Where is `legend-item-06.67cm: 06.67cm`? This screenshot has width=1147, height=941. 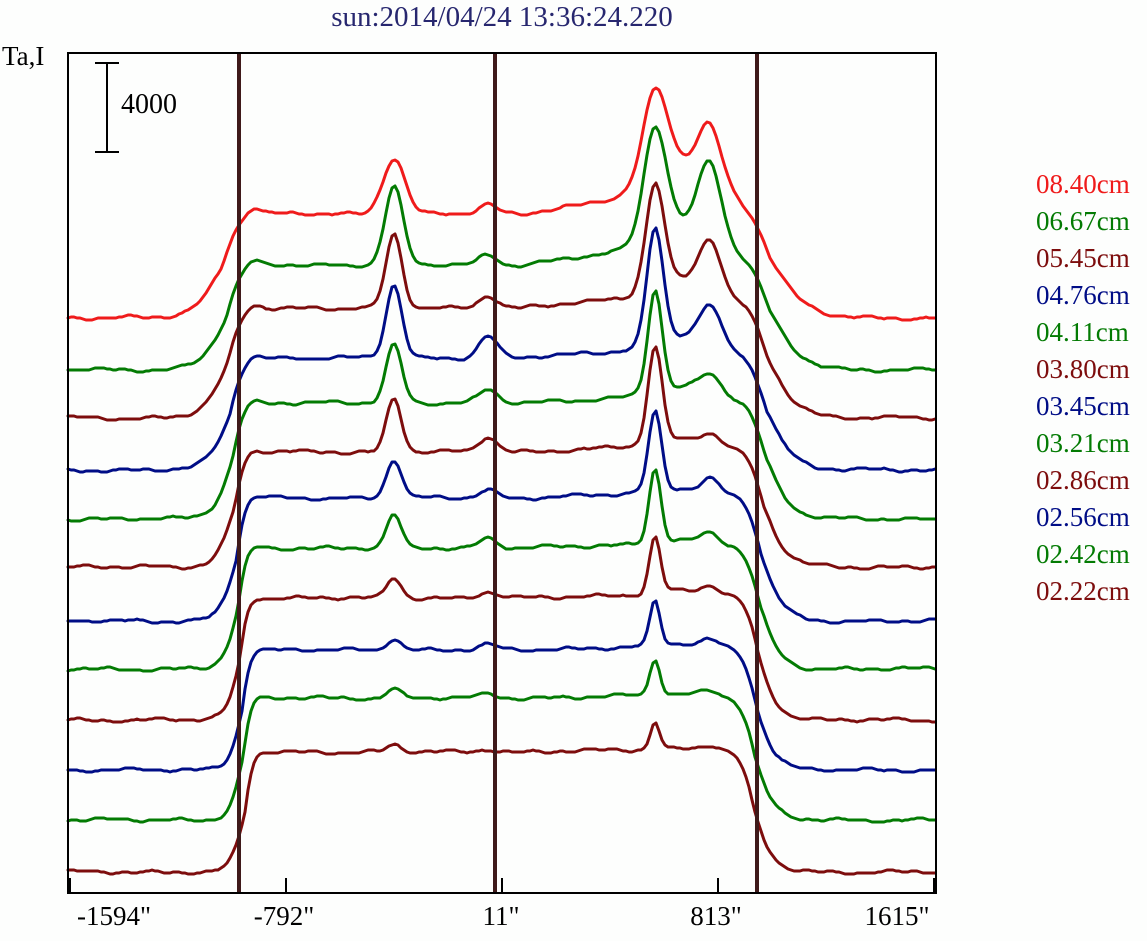 legend-item-06.67cm: 06.67cm is located at coordinates (1083, 221).